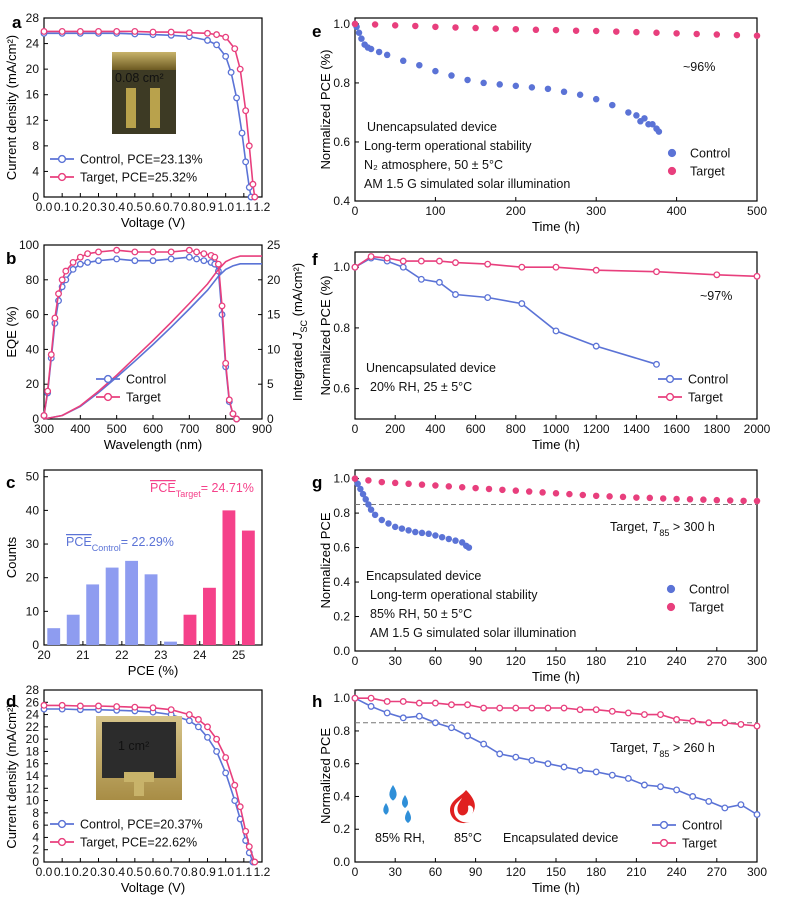  I want to click on x-tick-label-g: 150, so click(556, 661).